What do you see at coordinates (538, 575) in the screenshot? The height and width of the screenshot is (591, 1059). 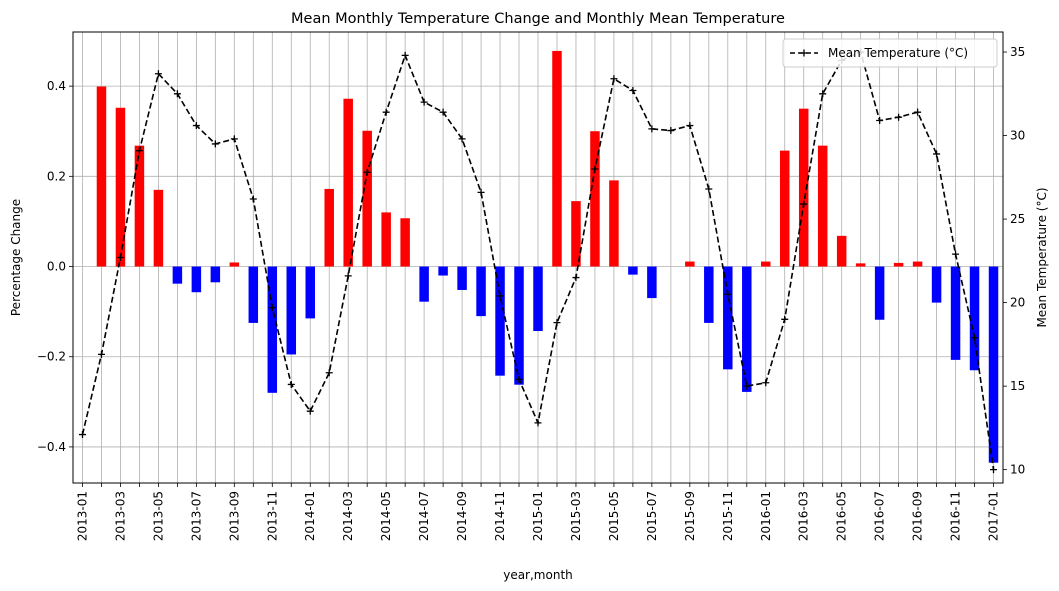 I see `x-axis-label: year,month` at bounding box center [538, 575].